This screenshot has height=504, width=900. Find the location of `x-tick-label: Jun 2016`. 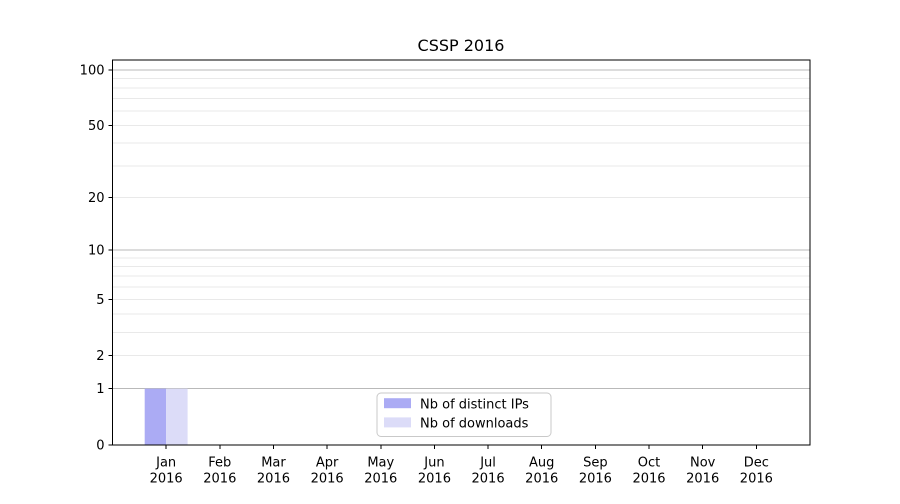

x-tick-label: Jun 2016 is located at coordinates (434, 471).